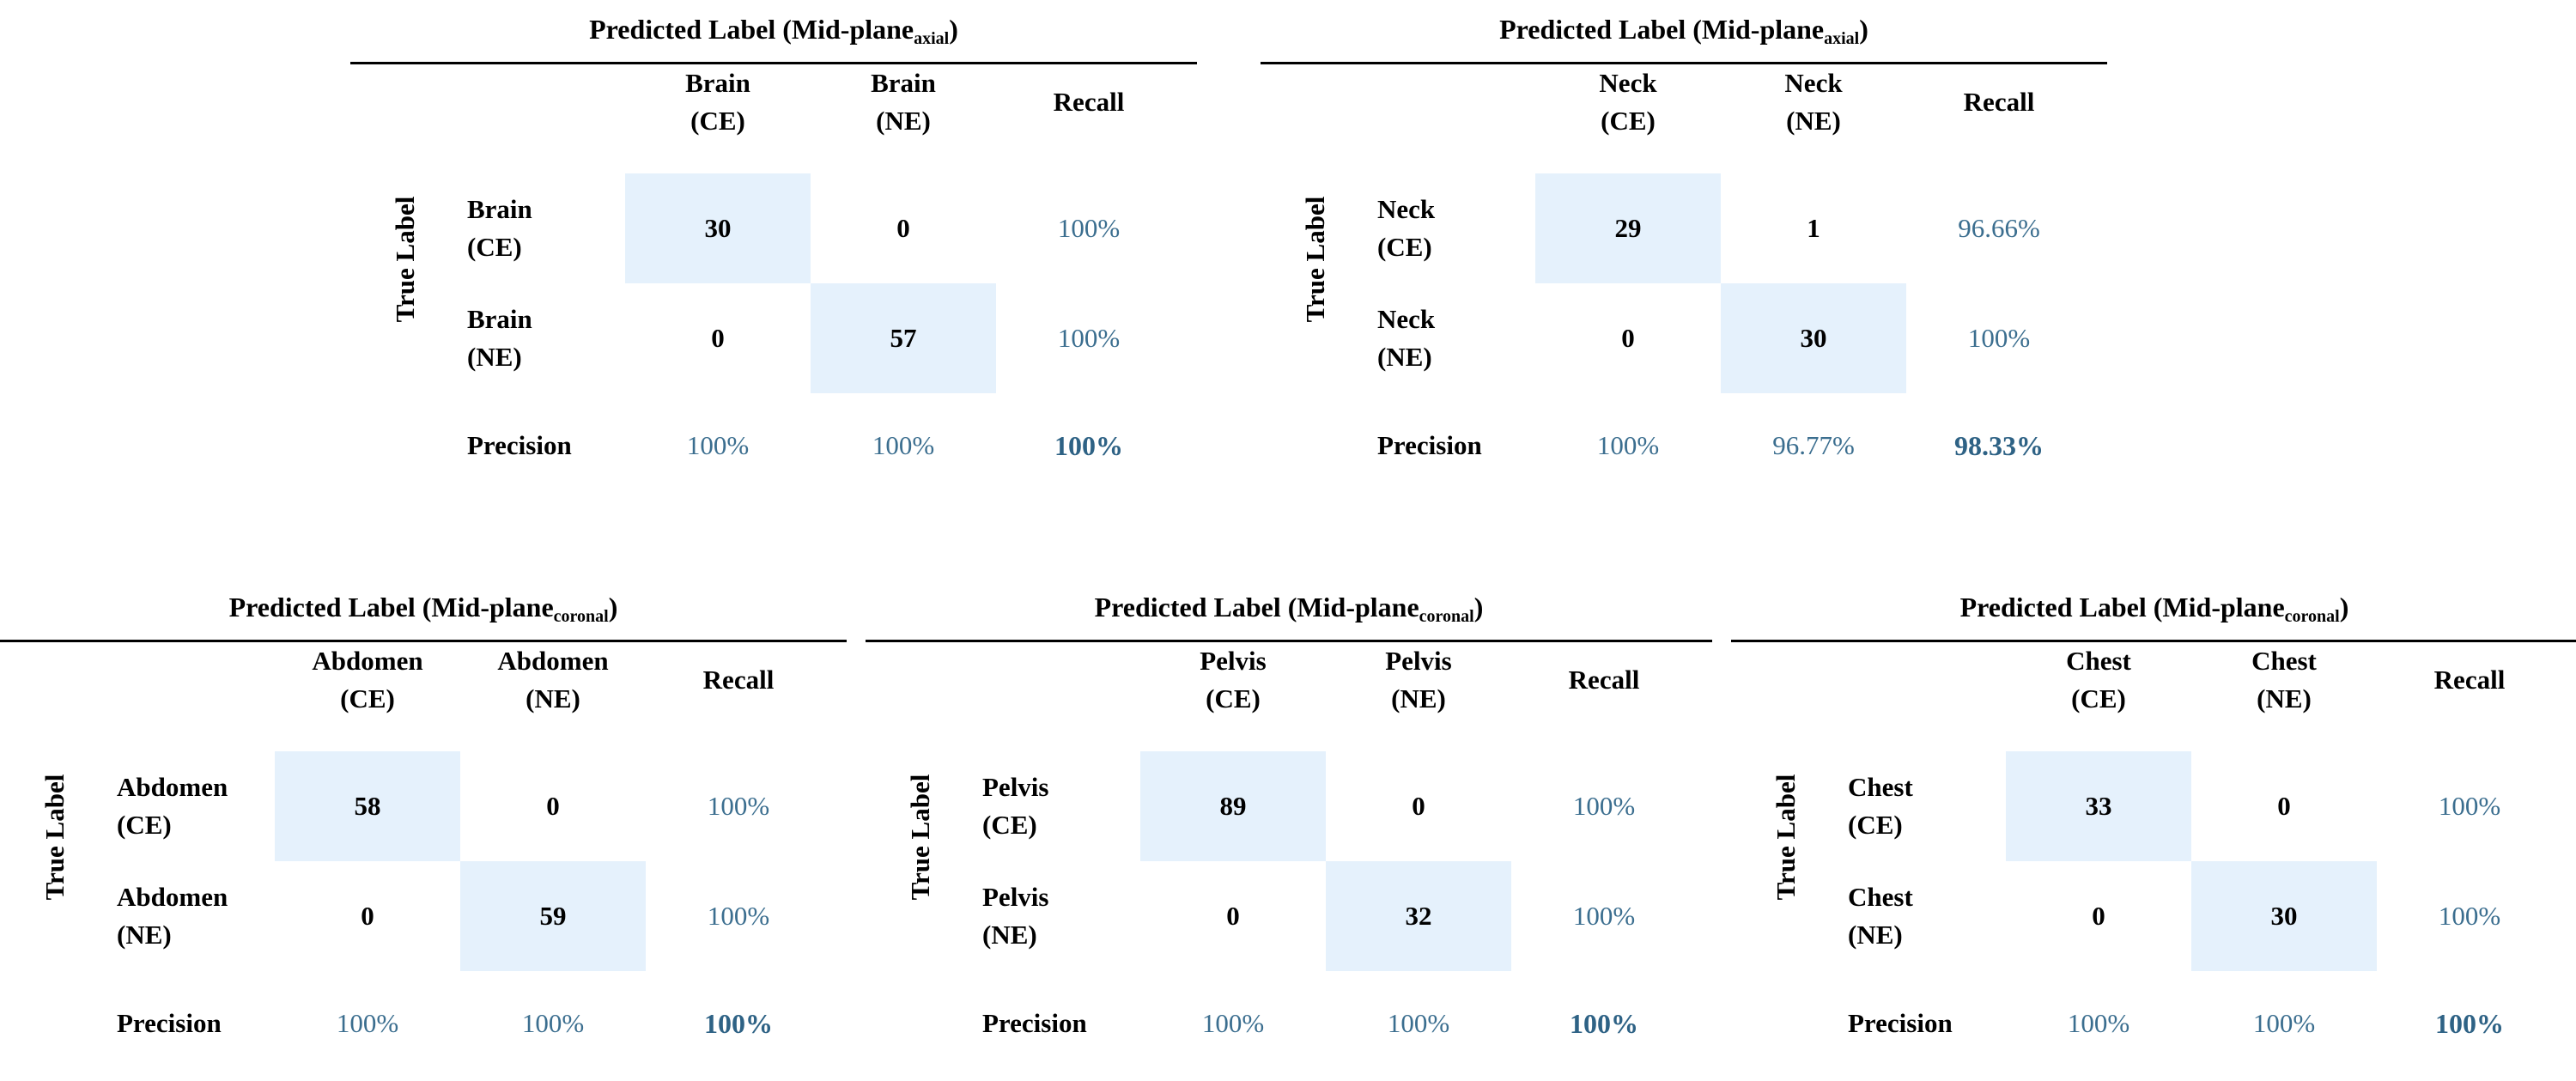 This screenshot has width=2576, height=1081. I want to click on matrix-cell: 58, so click(367, 806).